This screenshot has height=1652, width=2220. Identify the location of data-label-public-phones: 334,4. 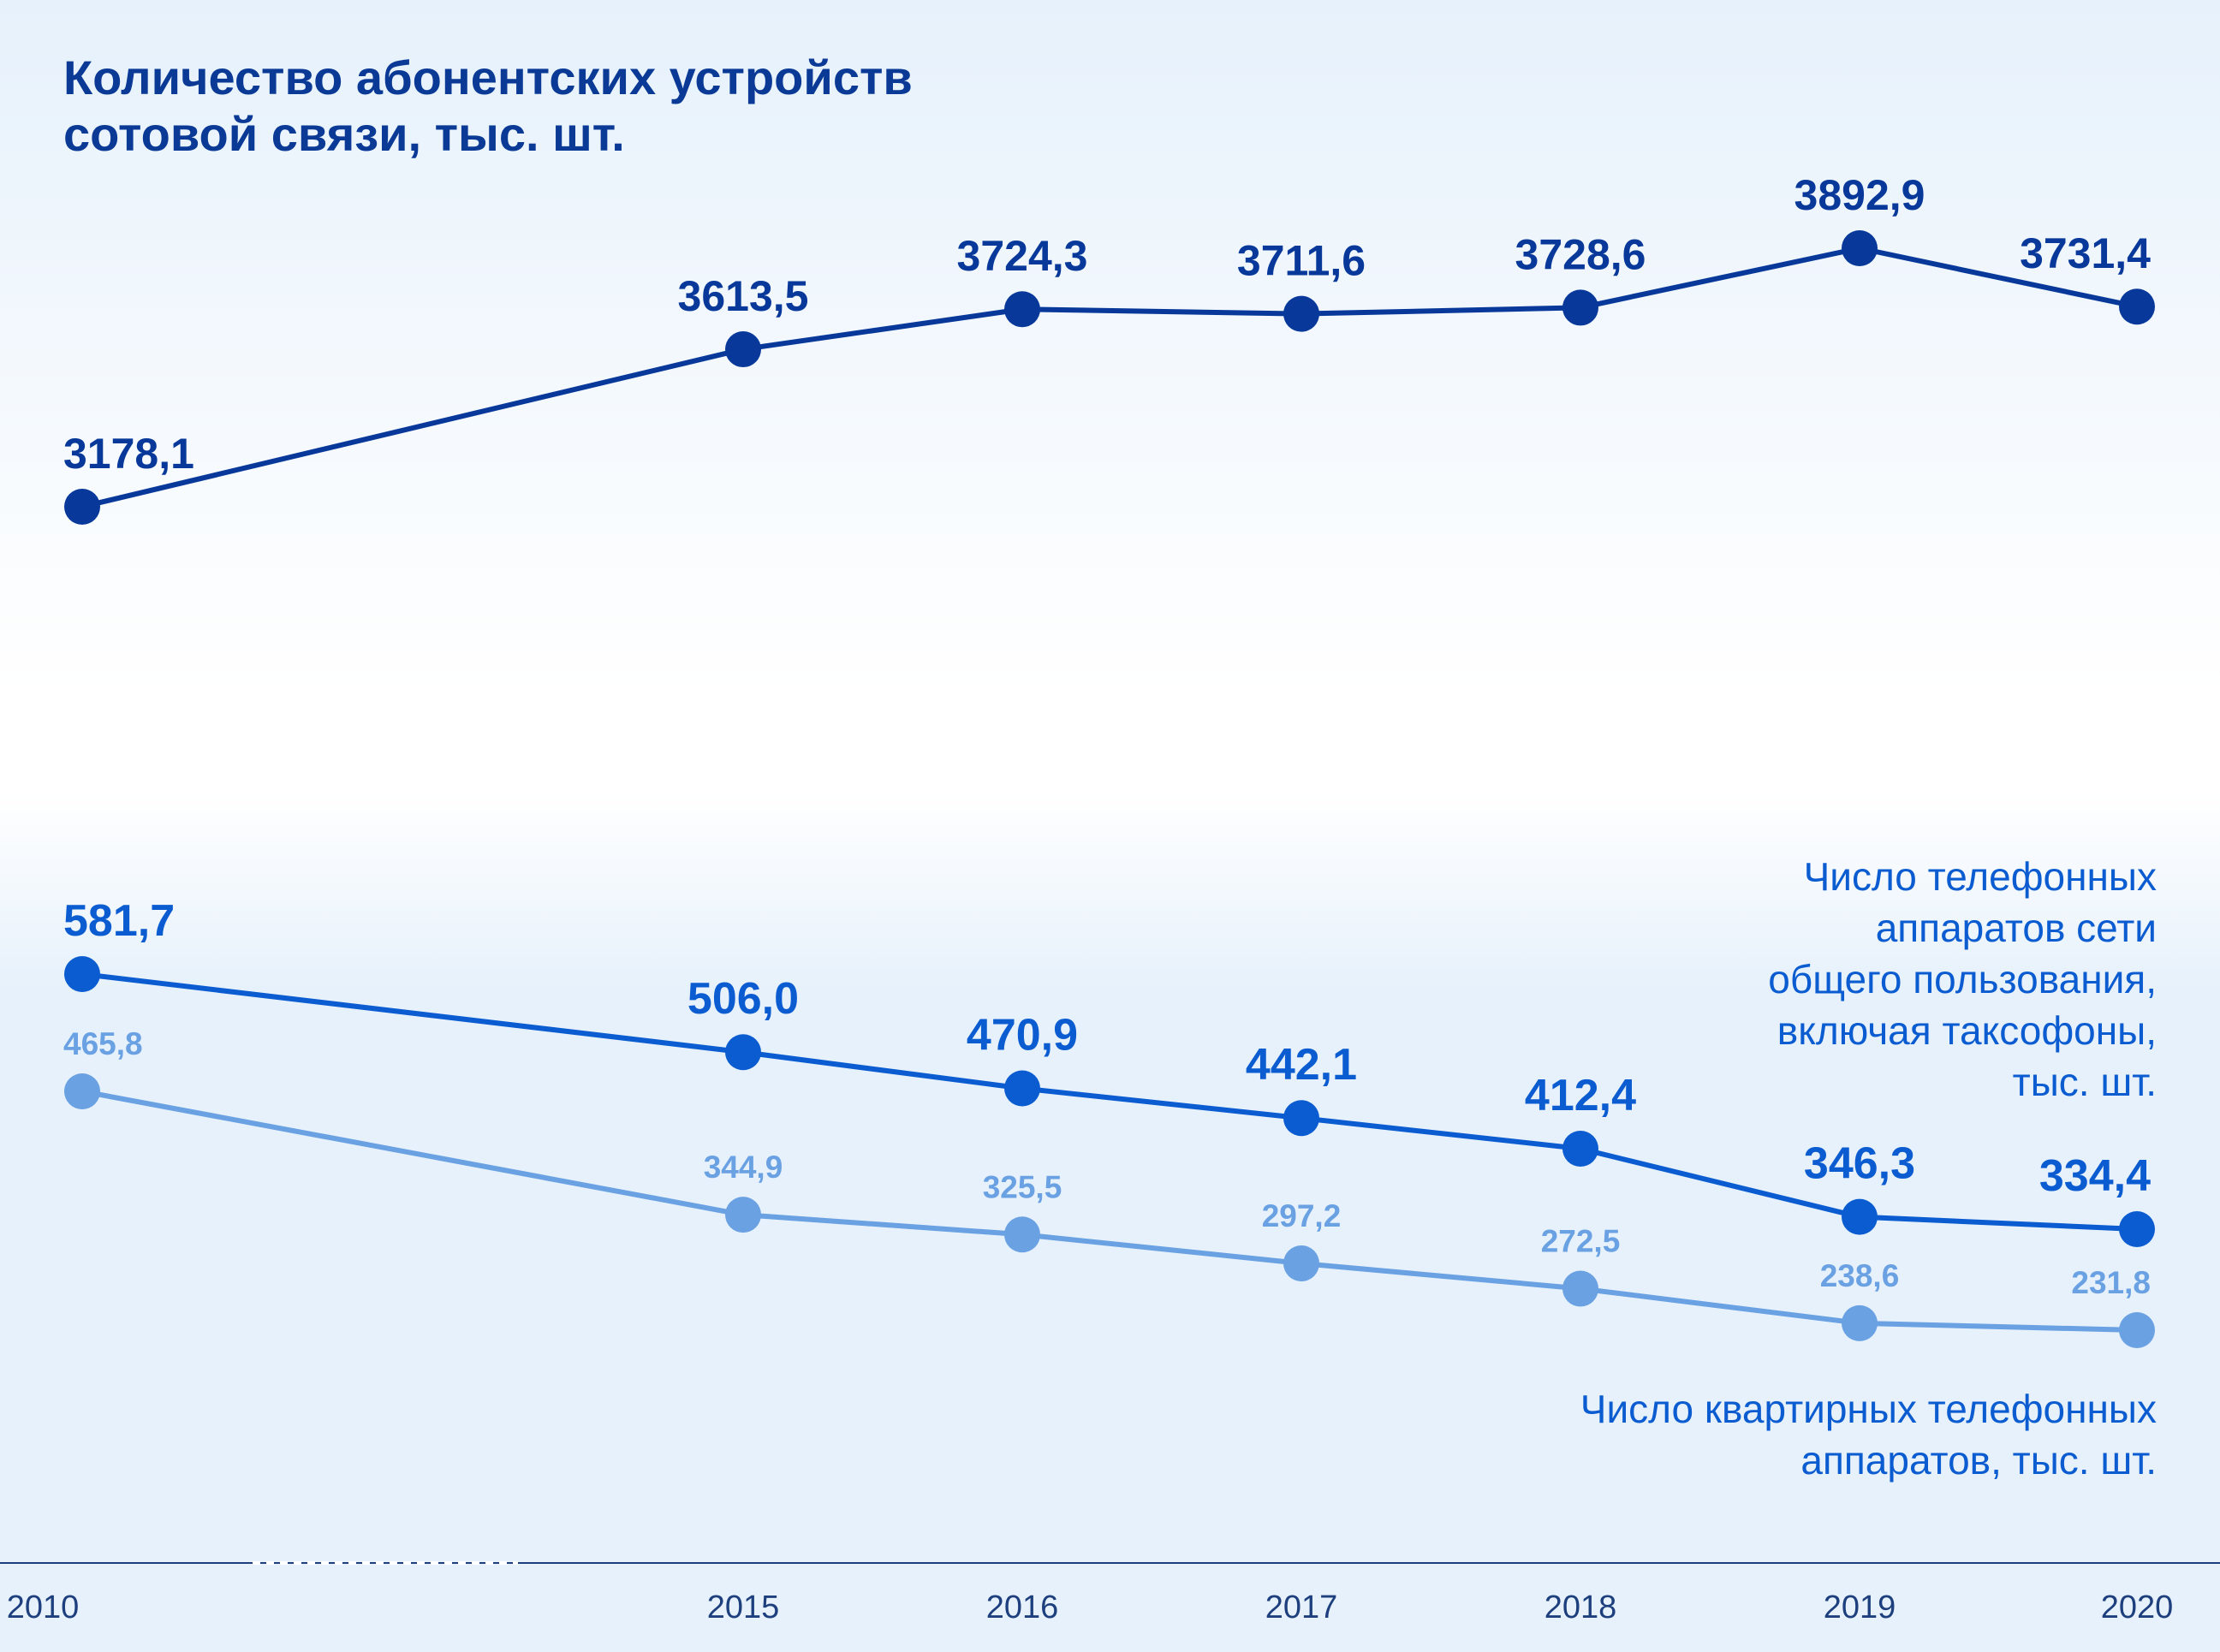
(2095, 1176).